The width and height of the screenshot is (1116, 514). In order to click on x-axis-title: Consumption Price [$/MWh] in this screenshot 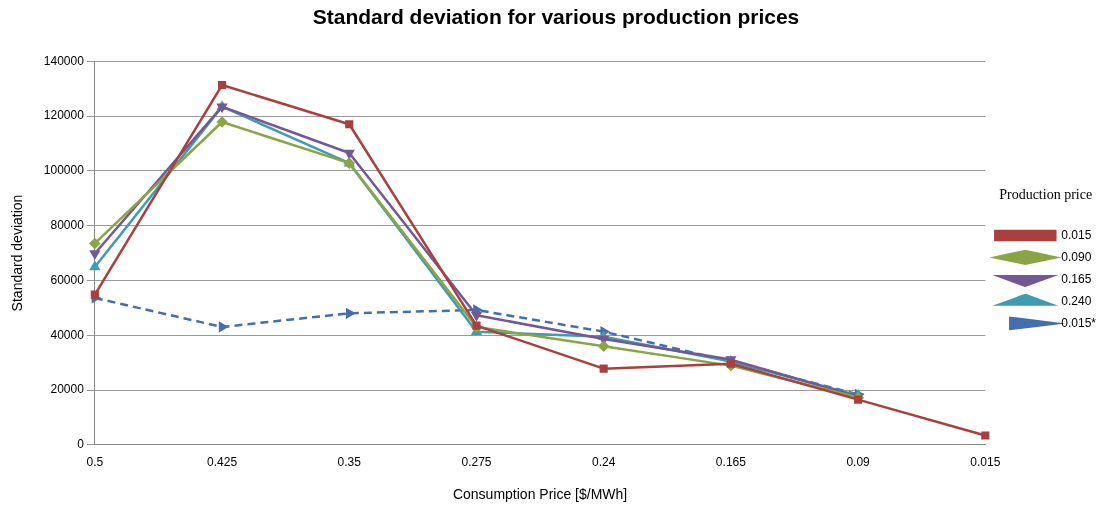, I will do `click(540, 494)`.